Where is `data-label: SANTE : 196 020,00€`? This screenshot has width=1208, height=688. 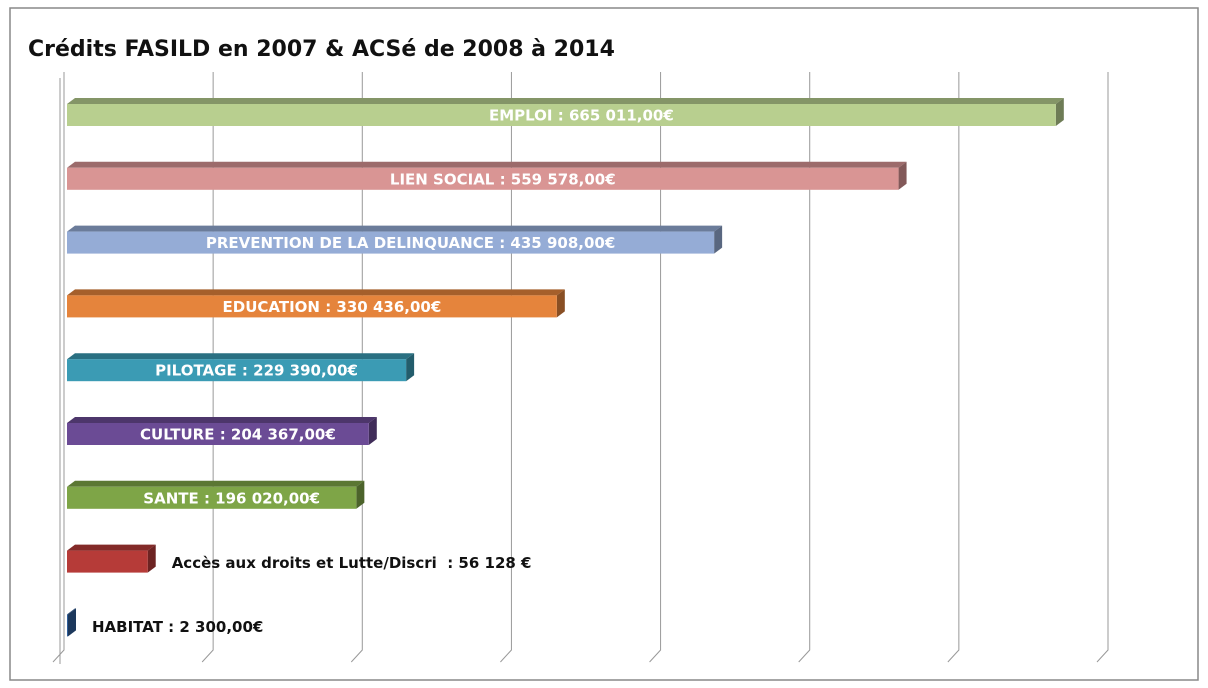
data-label: SANTE : 196 020,00€ is located at coordinates (231, 498).